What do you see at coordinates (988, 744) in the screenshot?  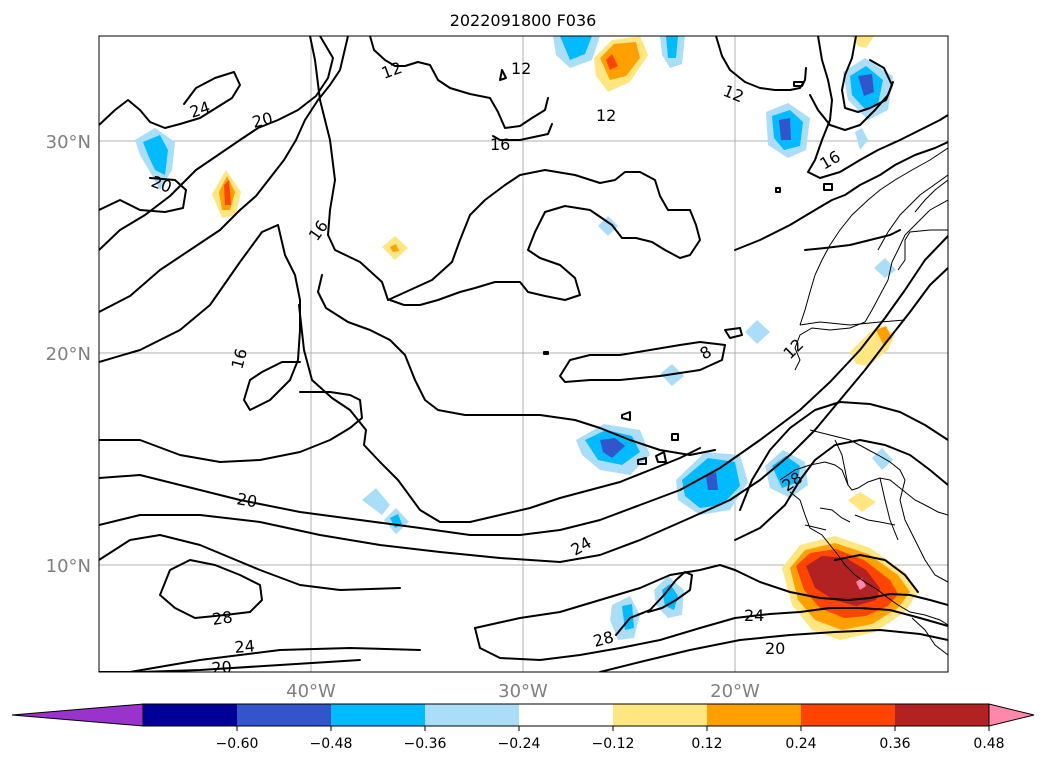 I see `colorbar-tick-label: 0.48` at bounding box center [988, 744].